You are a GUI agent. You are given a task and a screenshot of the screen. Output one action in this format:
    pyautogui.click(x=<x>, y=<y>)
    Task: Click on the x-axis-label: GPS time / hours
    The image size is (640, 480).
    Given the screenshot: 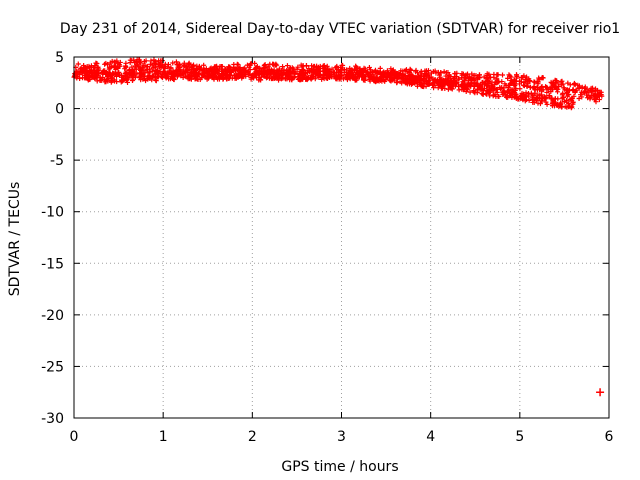 What is the action you would take?
    pyautogui.click(x=339, y=467)
    